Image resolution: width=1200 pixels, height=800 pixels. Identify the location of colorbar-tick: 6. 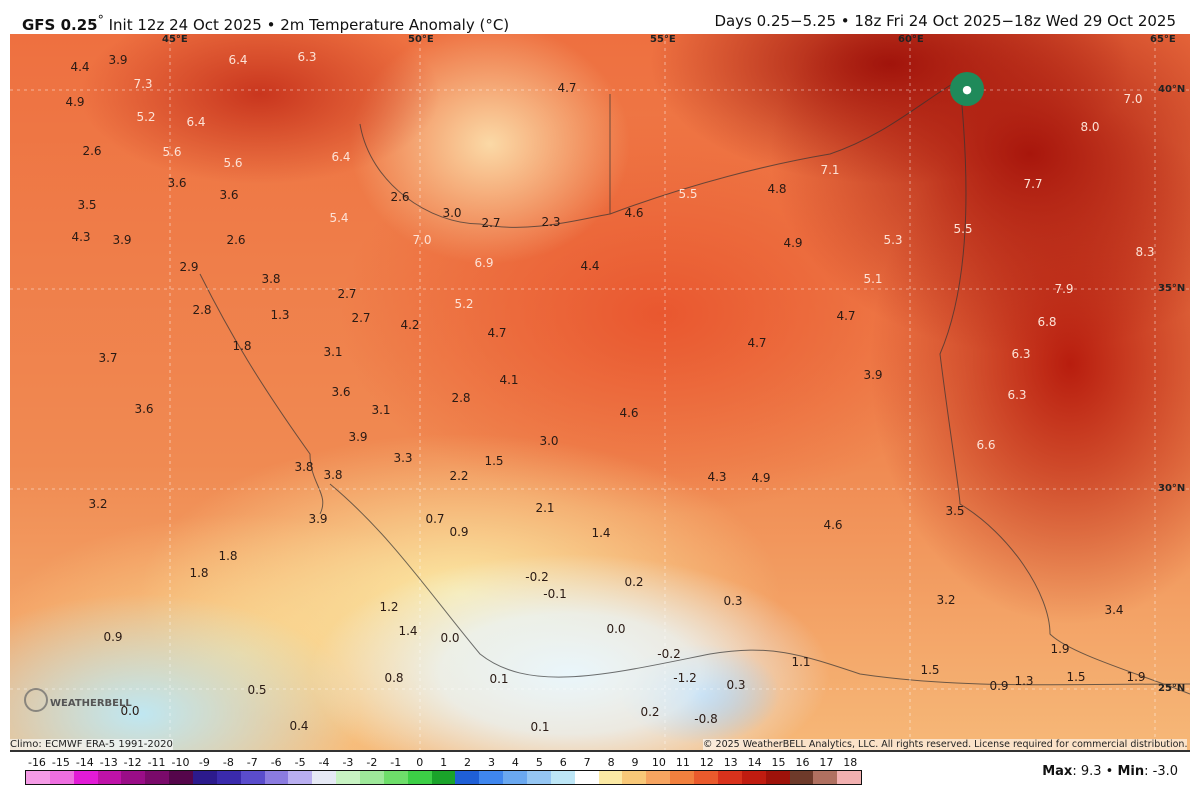
(563, 762).